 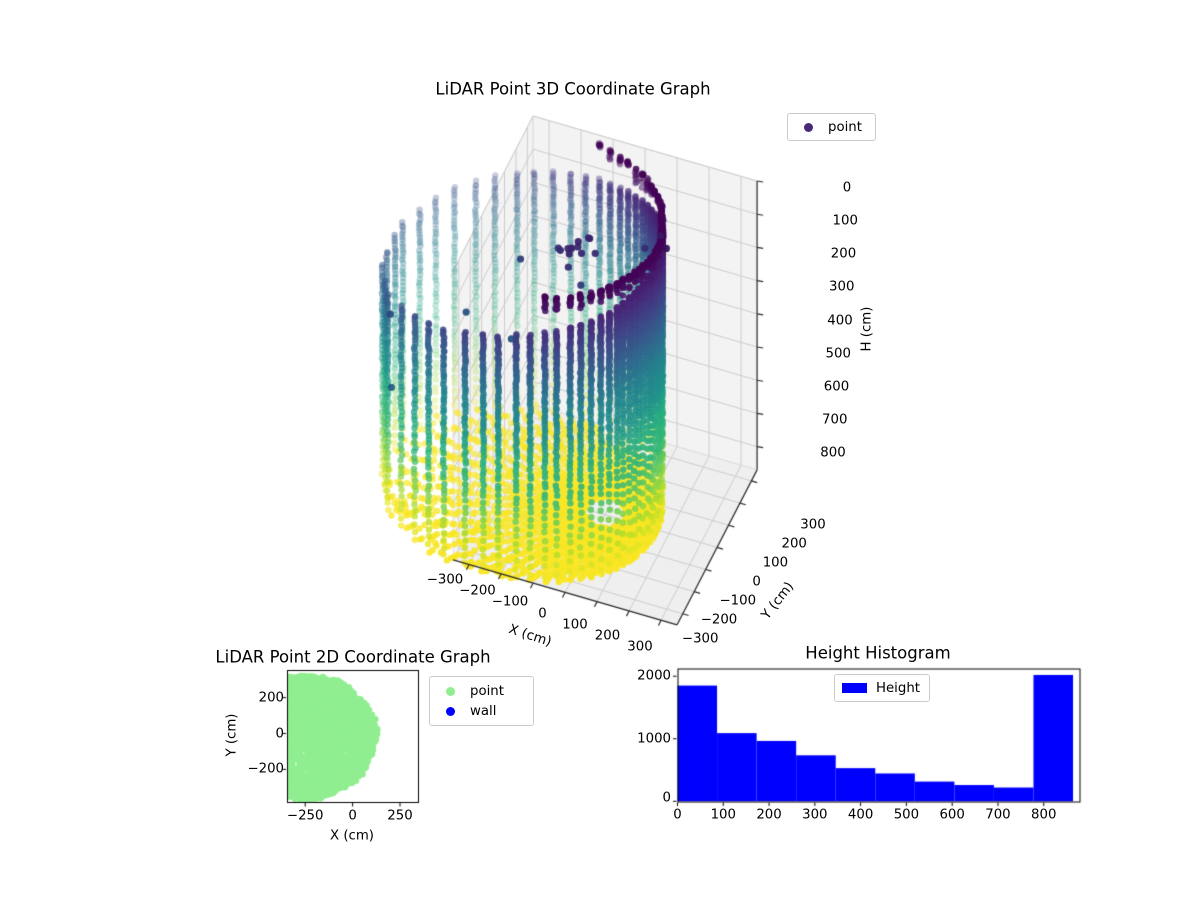 I want to click on plot3d-x-tick-label: −300, so click(x=445, y=580).